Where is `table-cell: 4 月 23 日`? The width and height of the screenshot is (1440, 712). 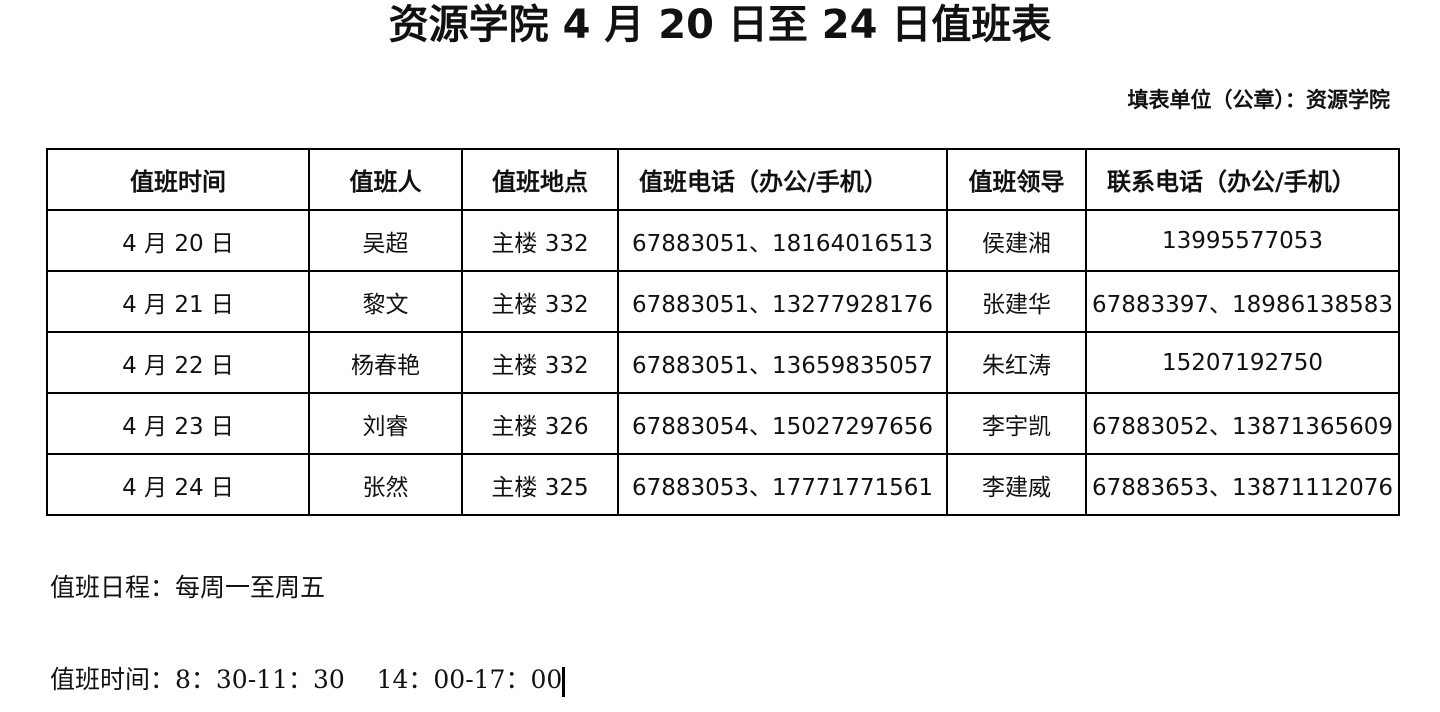 table-cell: 4 月 23 日 is located at coordinates (178, 423).